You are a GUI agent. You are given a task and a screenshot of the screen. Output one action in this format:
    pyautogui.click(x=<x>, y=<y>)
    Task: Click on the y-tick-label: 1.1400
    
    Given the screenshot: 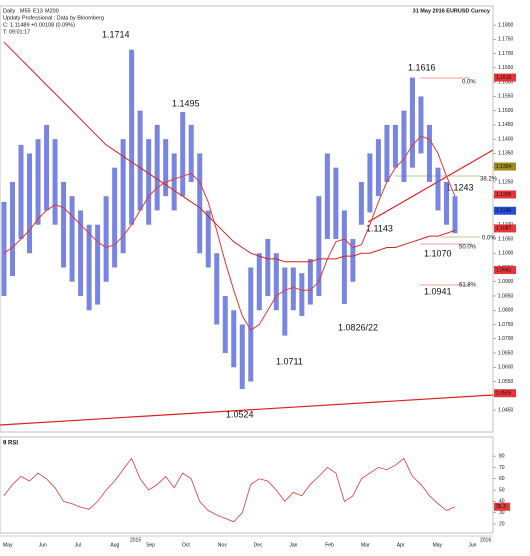 What is the action you would take?
    pyautogui.click(x=506, y=139)
    